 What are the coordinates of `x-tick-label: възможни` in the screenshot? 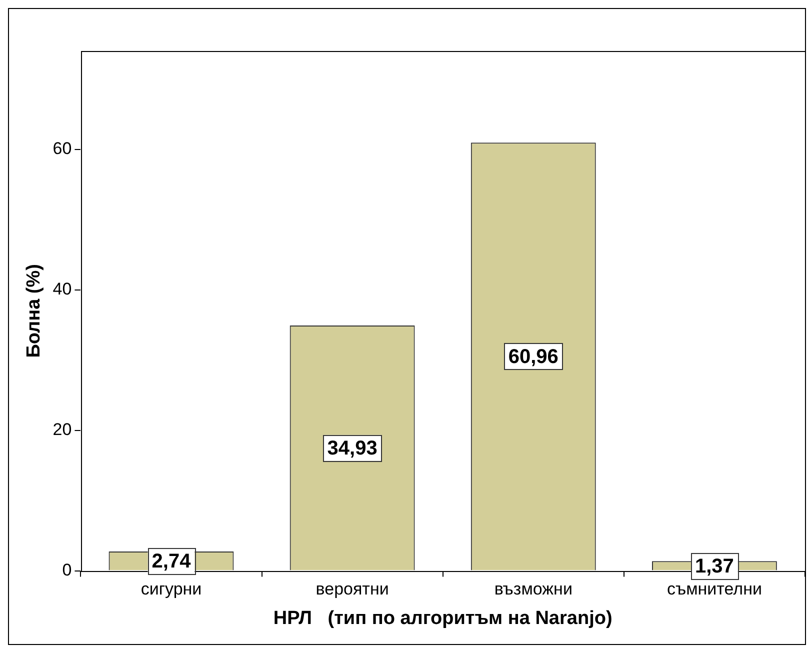 It's located at (533, 589).